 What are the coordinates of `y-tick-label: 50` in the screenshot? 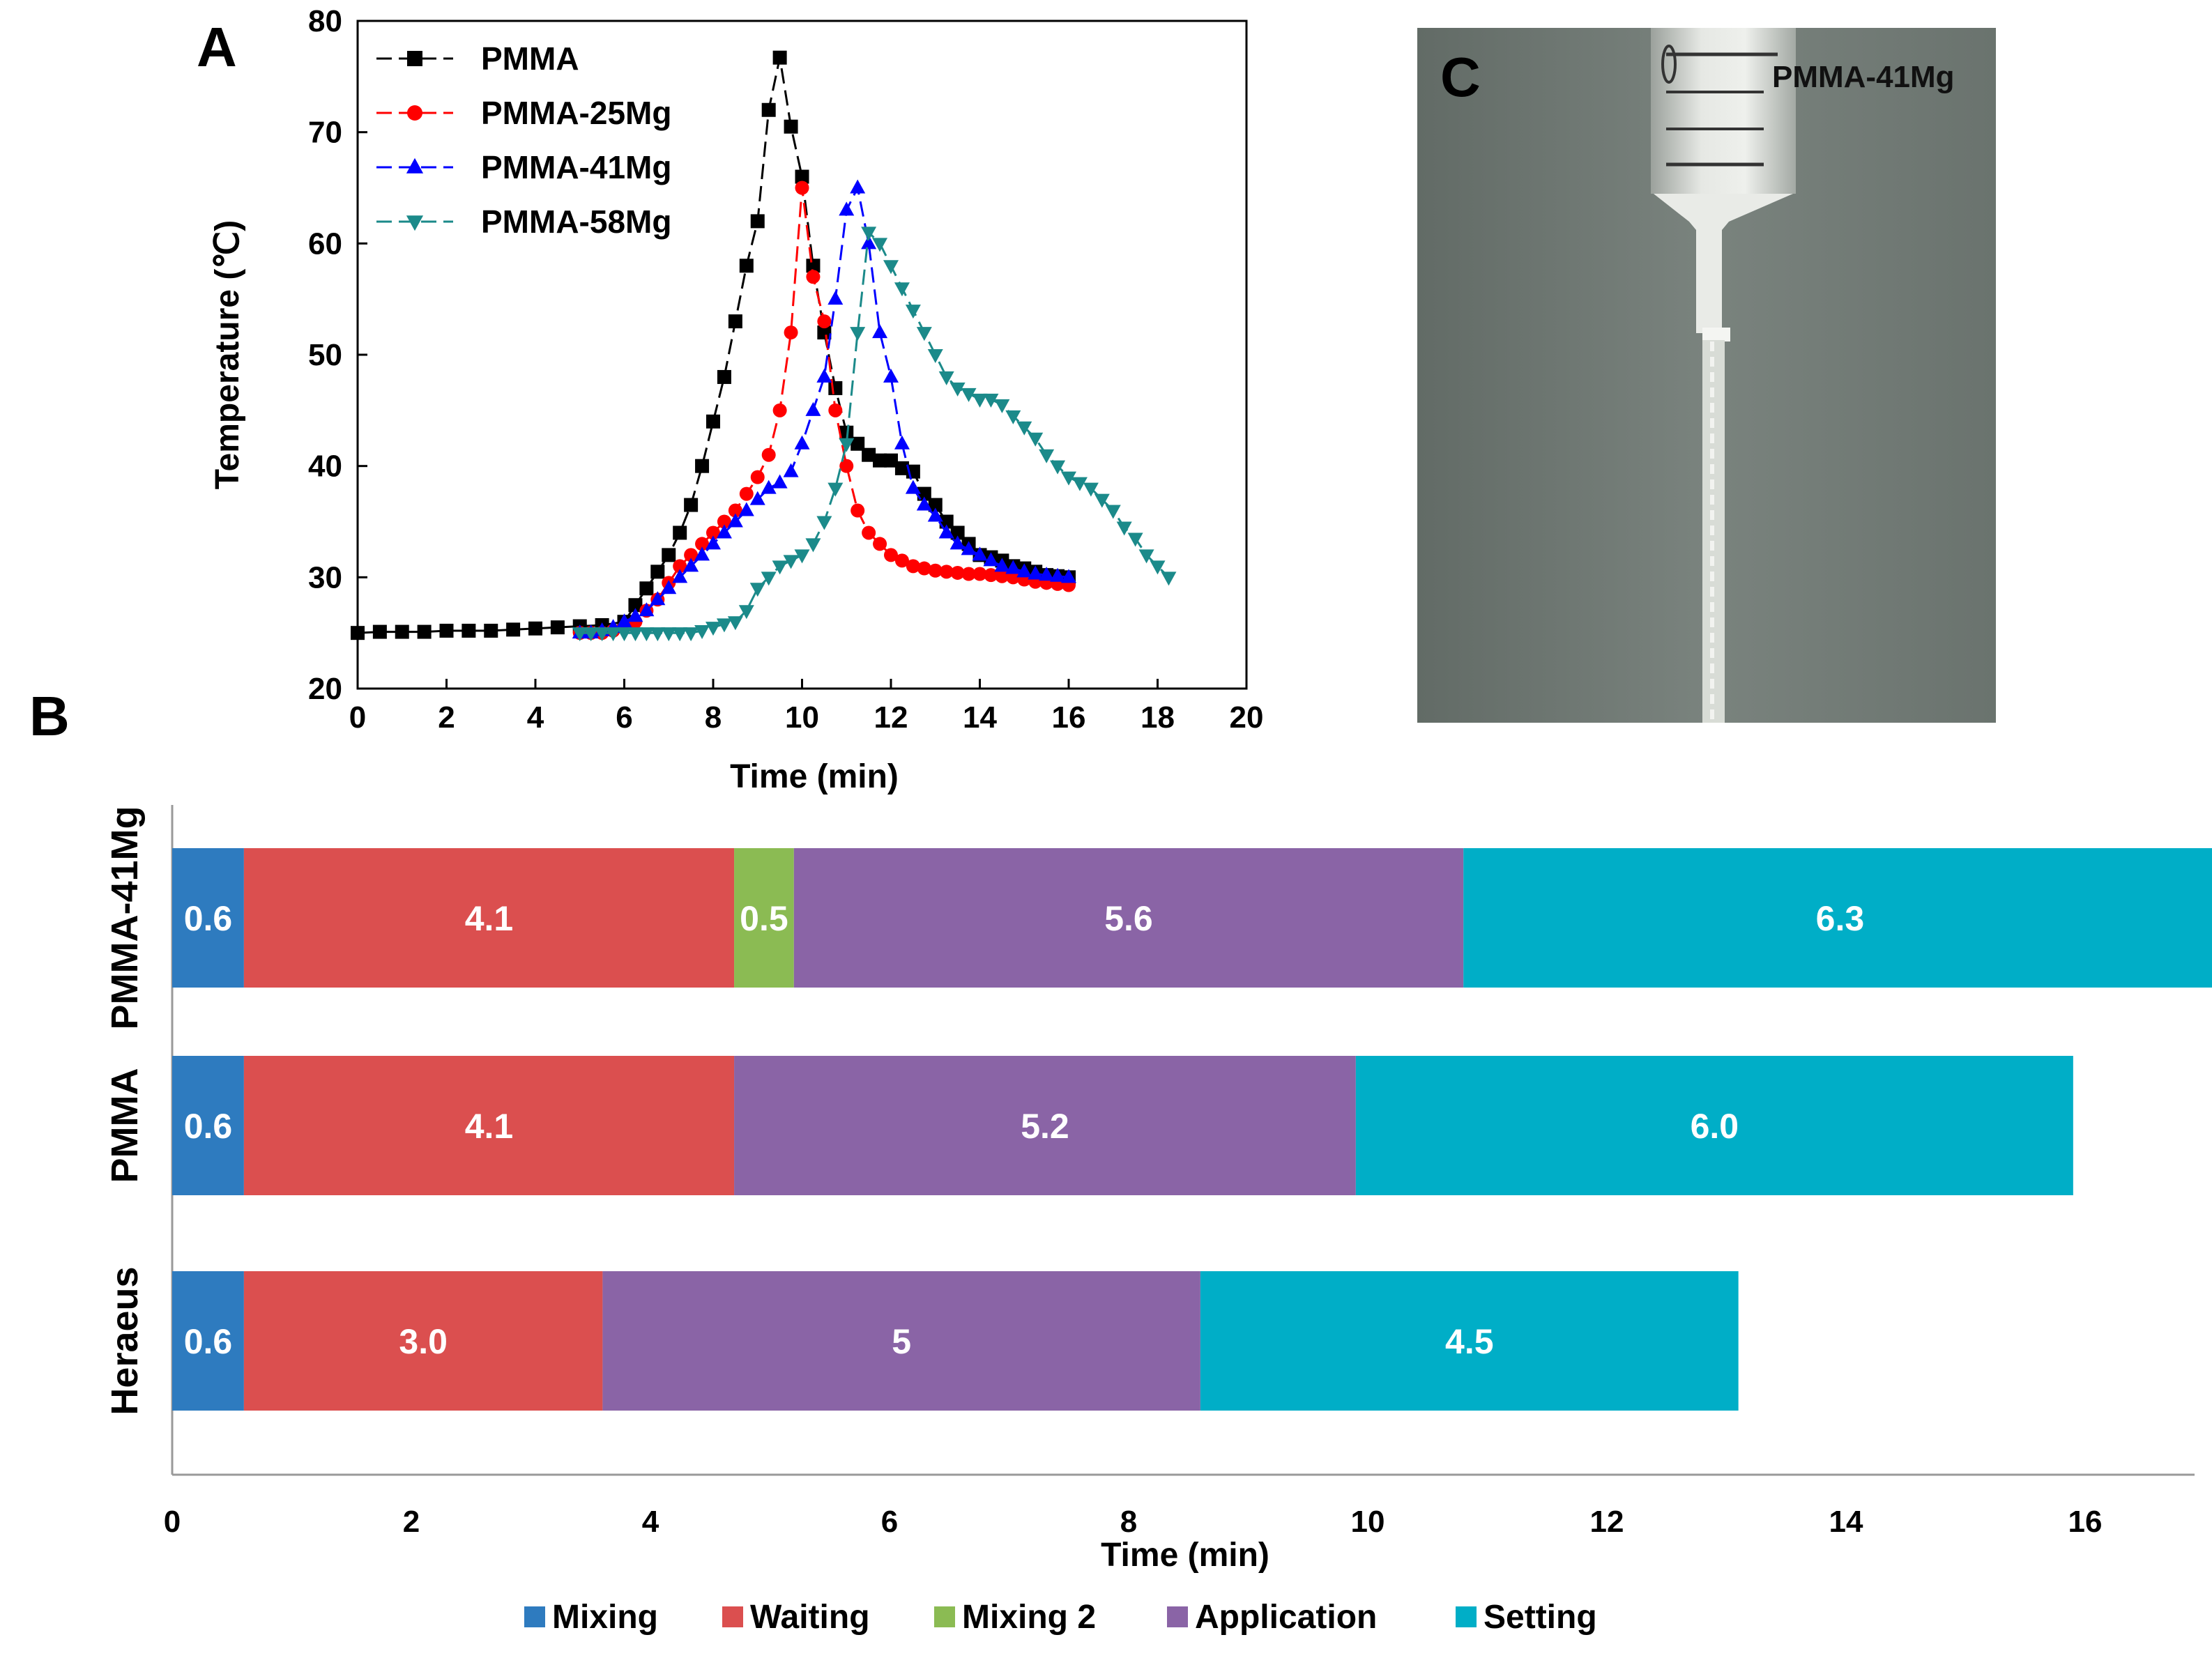 It's located at (325, 355).